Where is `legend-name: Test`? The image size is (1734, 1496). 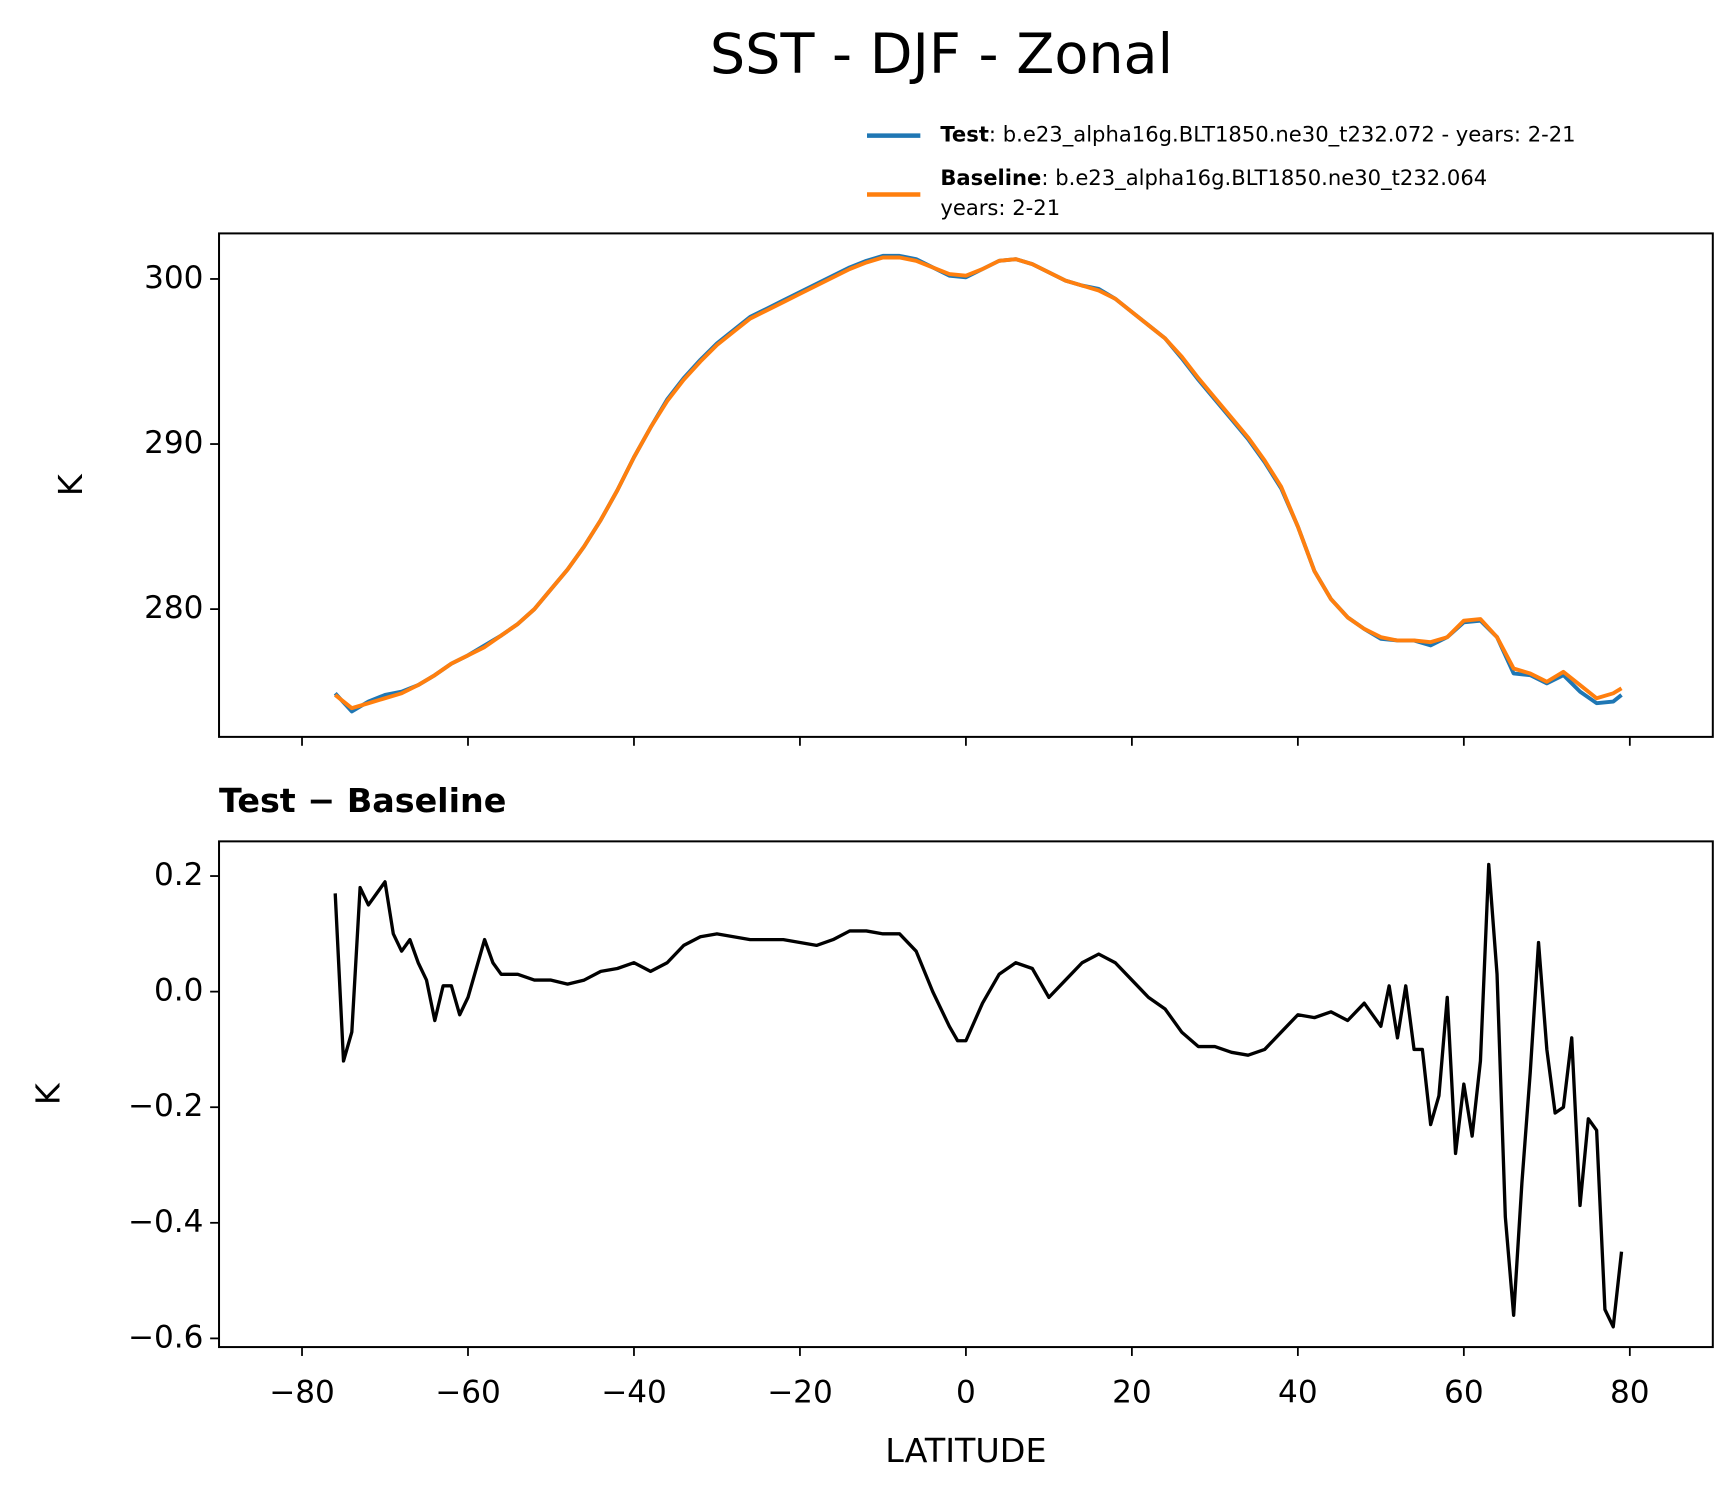 legend-name: Test is located at coordinates (964, 134).